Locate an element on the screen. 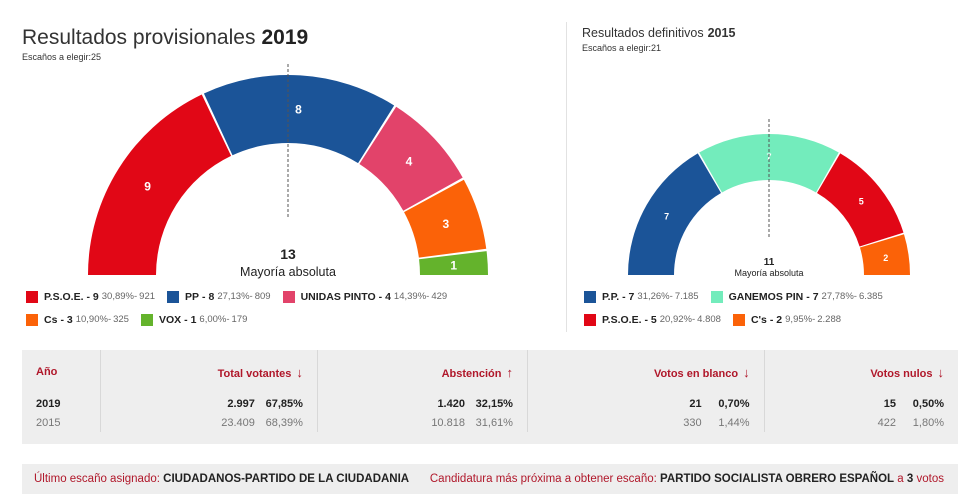  legend-name: PP is located at coordinates (192, 296).